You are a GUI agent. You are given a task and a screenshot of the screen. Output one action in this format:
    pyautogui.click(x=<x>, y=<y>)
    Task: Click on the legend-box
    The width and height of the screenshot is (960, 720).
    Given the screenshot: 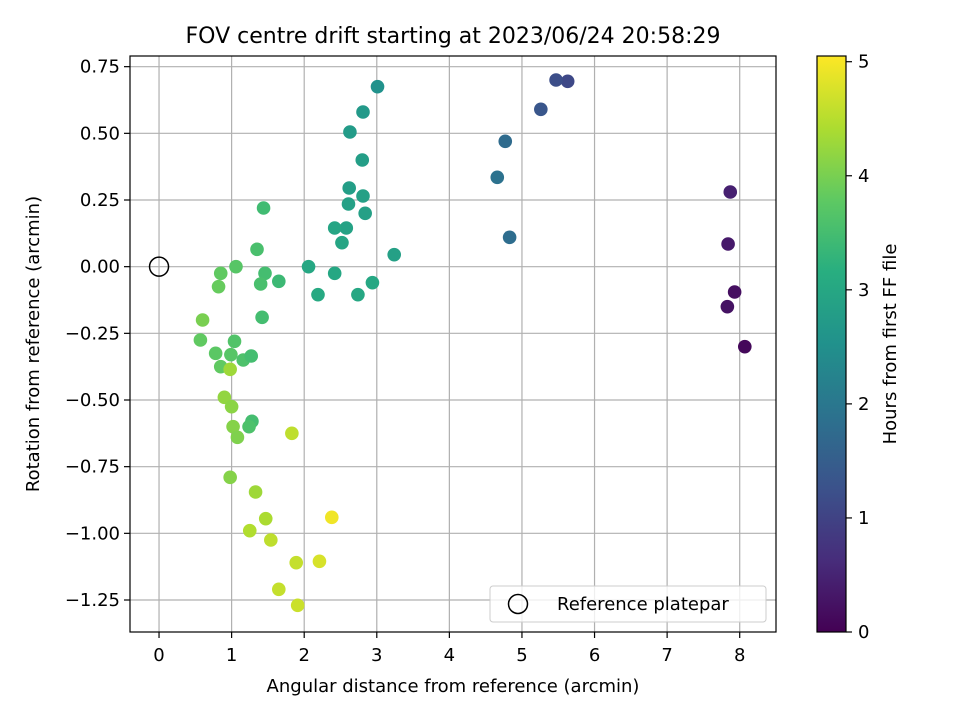 What is the action you would take?
    pyautogui.click(x=628, y=604)
    